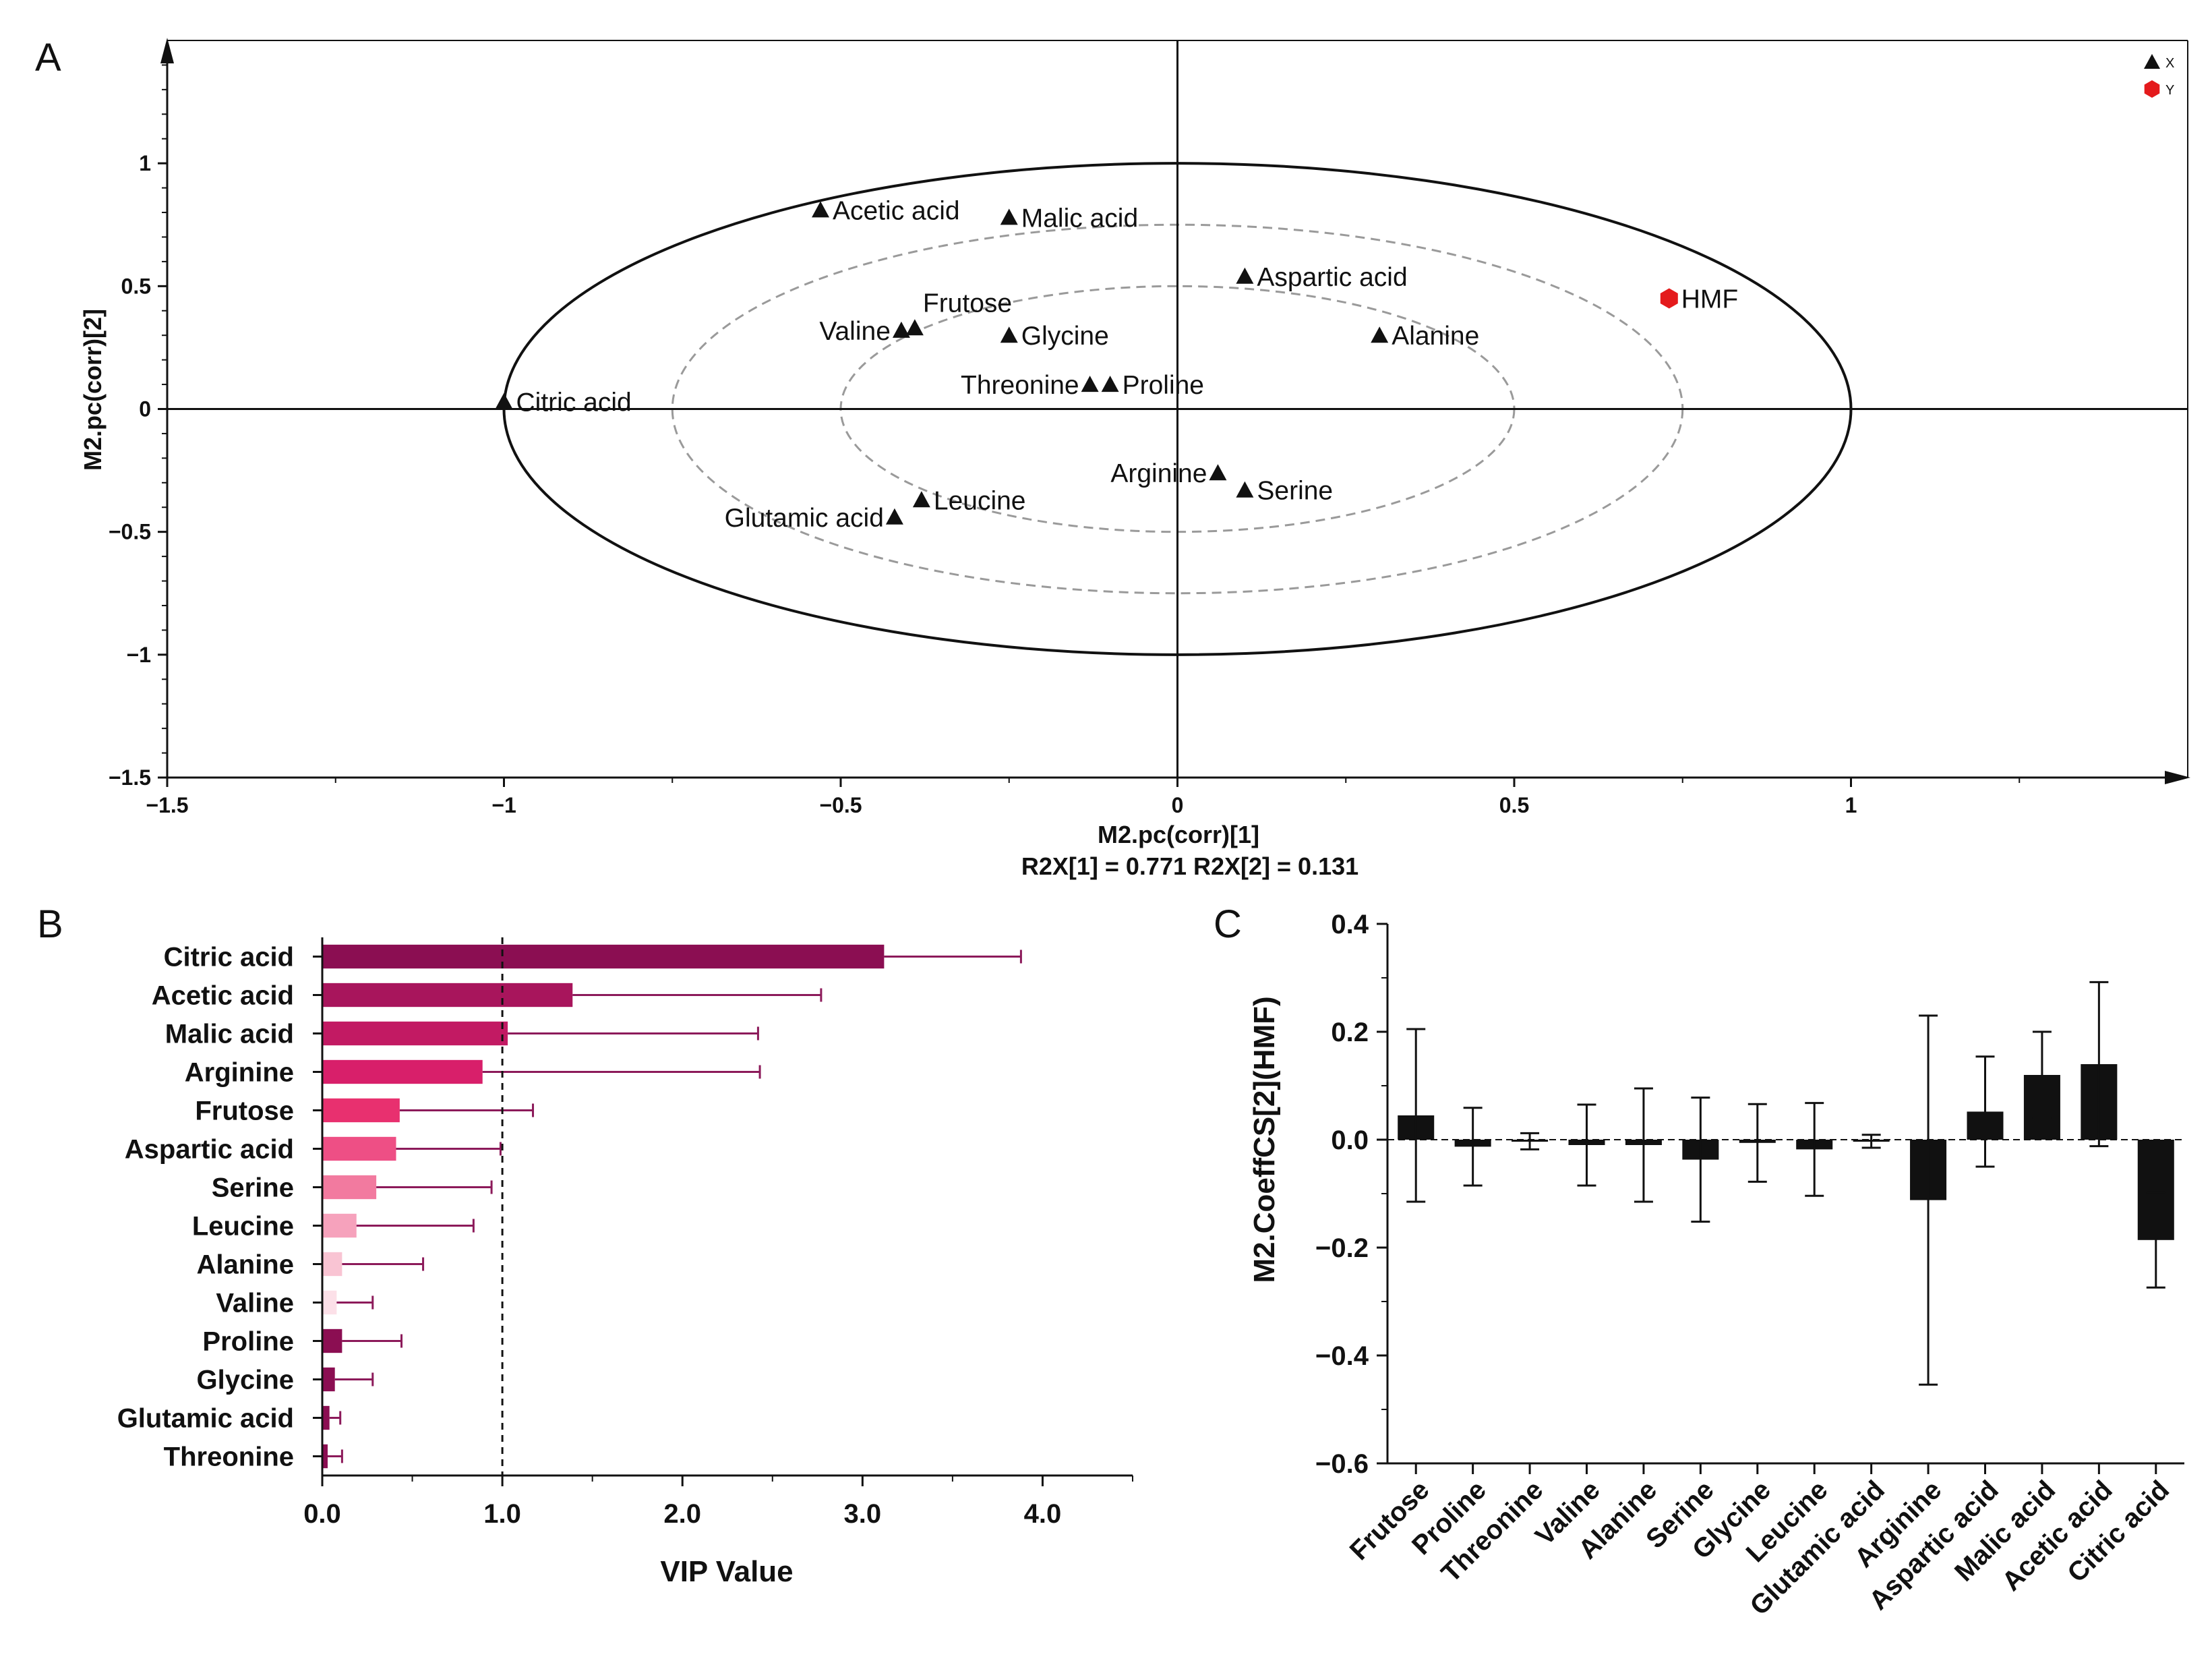 The image size is (2212, 1665). Describe the element at coordinates (1158, 473) in the screenshot. I see `point-label-arginine: Arginine` at that location.